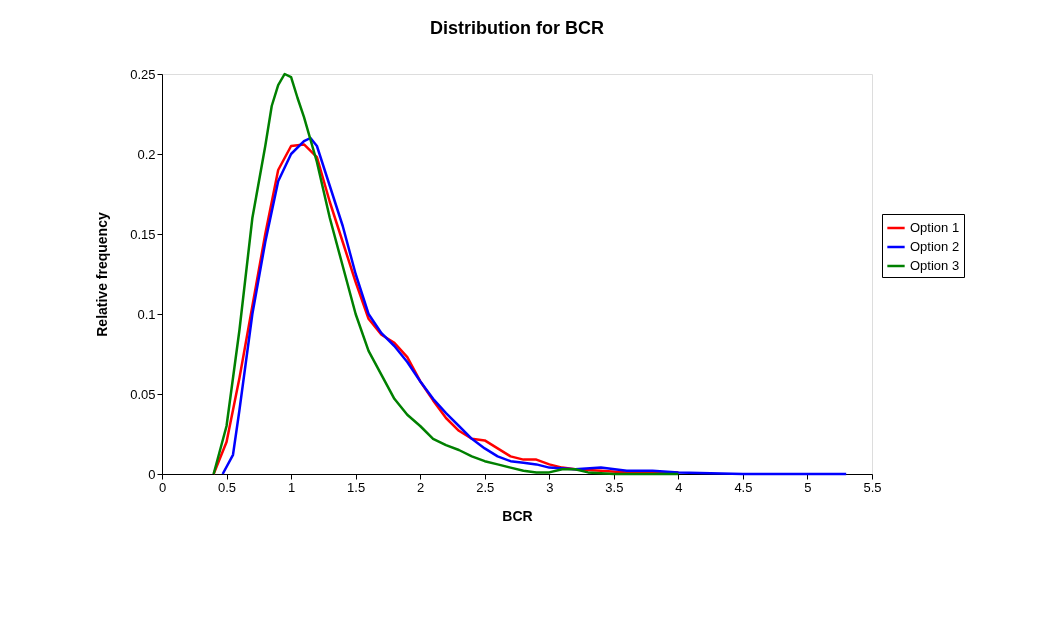 This screenshot has height=636, width=1061. What do you see at coordinates (872, 487) in the screenshot?
I see `x-tick-label: 5.5` at bounding box center [872, 487].